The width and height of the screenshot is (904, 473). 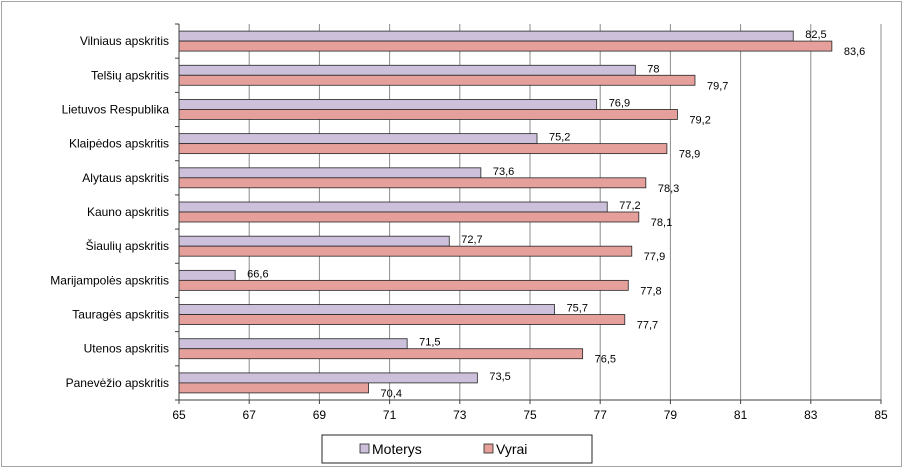 I want to click on value-label-vyrai: 77,8, so click(x=650, y=291).